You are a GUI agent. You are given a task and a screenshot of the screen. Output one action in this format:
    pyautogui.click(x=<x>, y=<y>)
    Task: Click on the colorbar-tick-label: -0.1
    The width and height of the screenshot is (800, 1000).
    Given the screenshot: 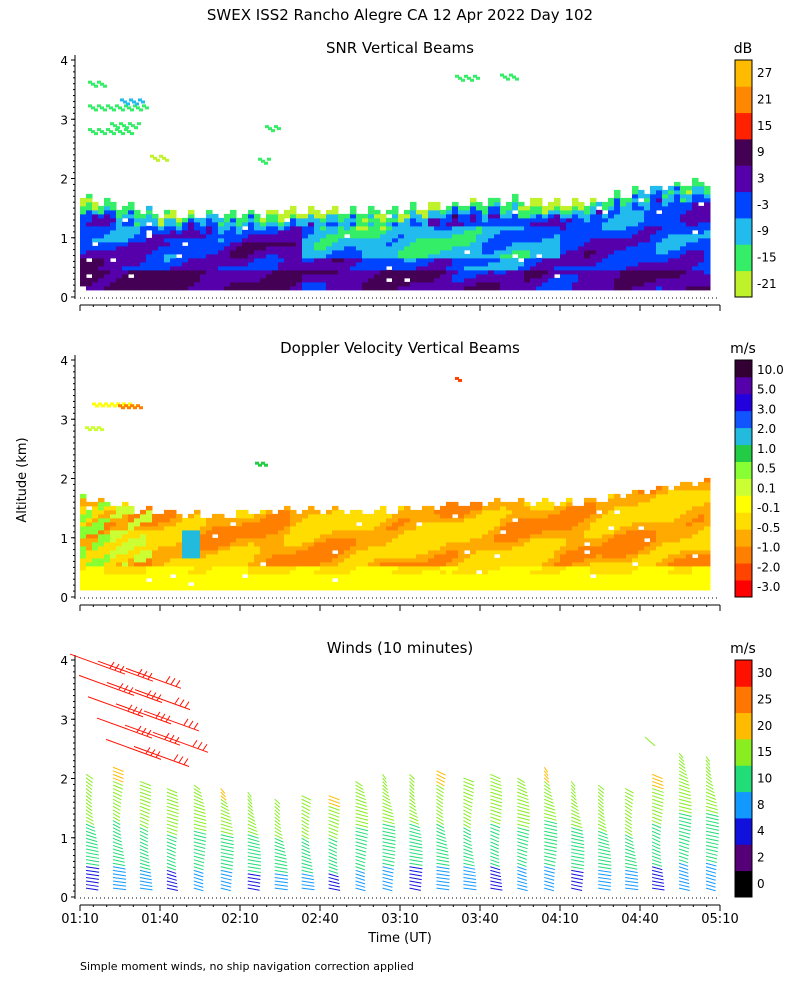 What is the action you would take?
    pyautogui.click(x=768, y=508)
    